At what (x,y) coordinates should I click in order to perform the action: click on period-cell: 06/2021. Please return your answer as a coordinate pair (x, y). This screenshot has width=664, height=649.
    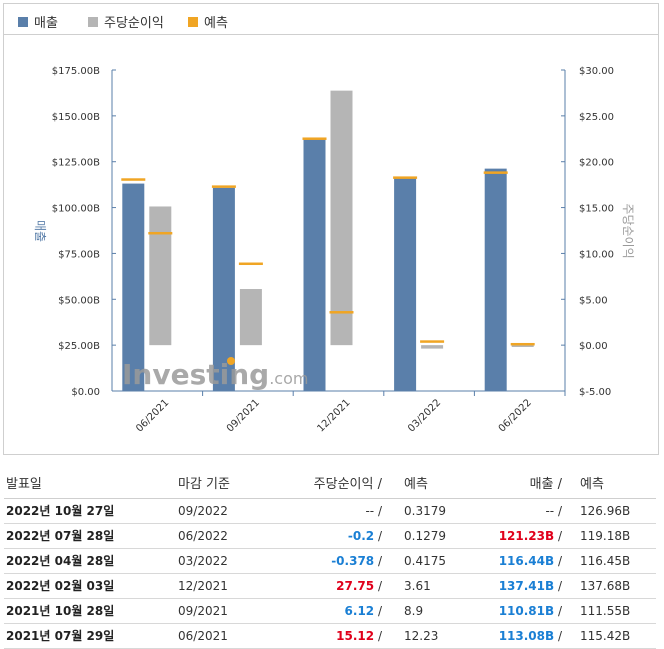
    Looking at the image, I should click on (203, 636).